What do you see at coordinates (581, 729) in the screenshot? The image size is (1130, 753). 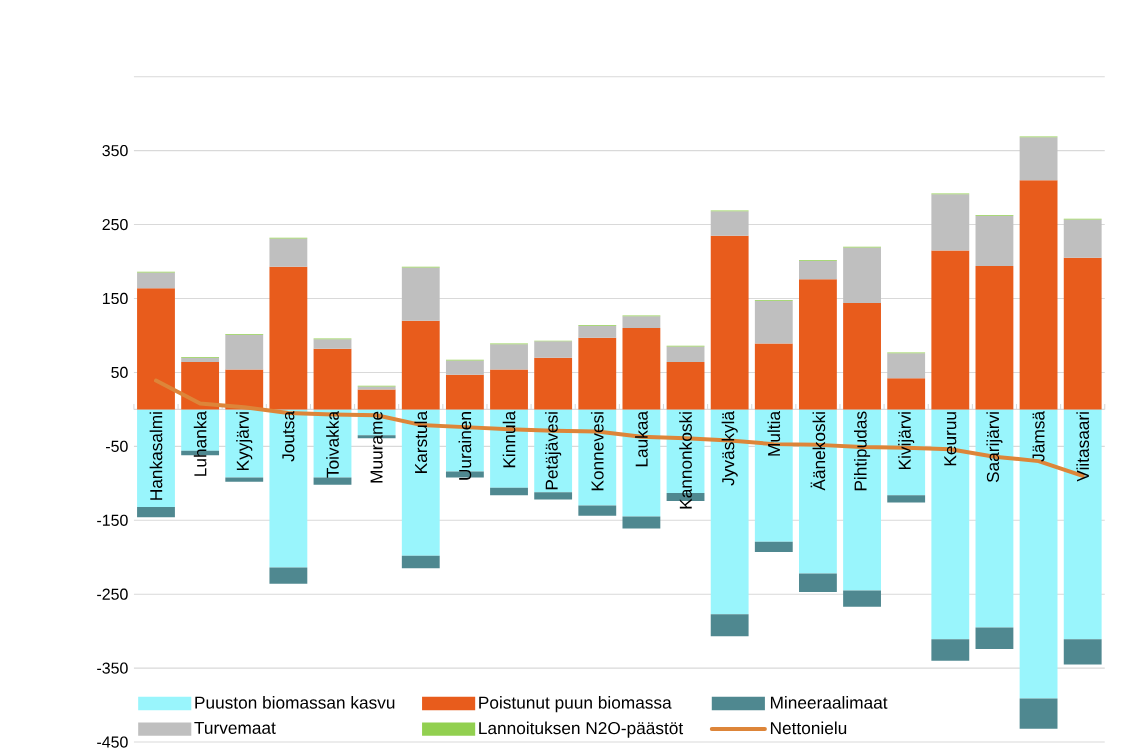 I see `legend-label: Lannoituksen N2O-päästöt` at bounding box center [581, 729].